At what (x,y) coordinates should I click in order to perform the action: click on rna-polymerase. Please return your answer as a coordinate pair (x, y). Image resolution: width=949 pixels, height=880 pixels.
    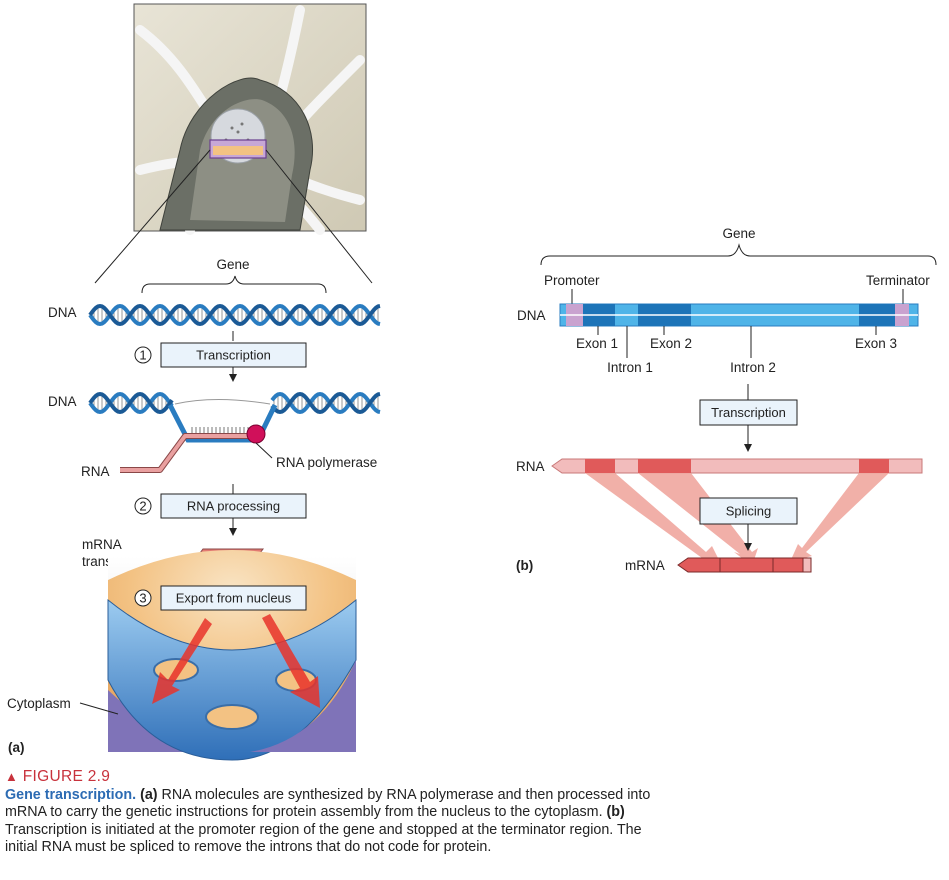
    Looking at the image, I should click on (256, 434).